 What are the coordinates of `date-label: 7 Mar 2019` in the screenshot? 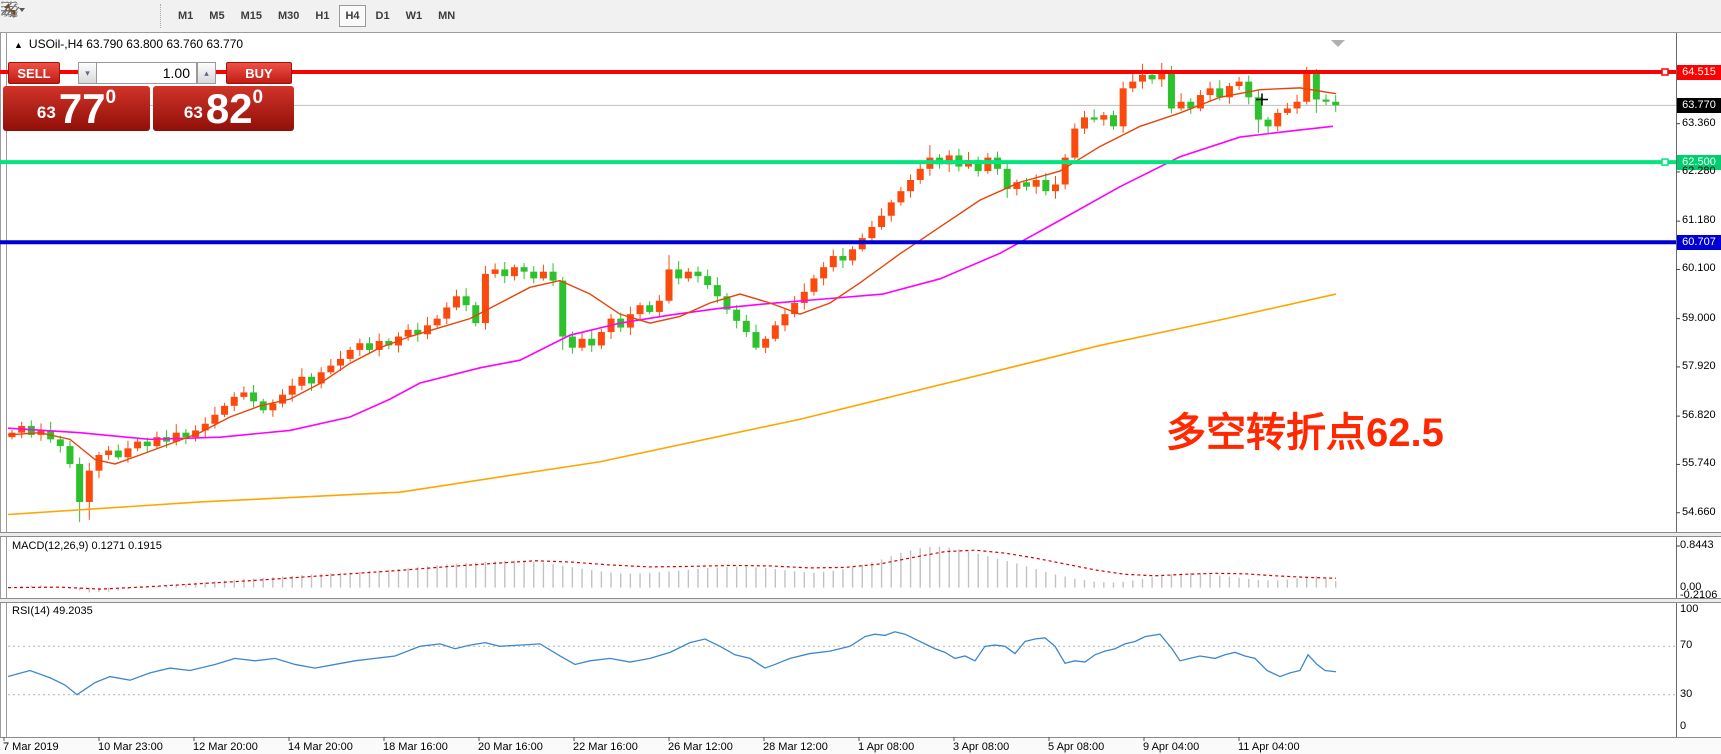 It's located at (31, 747).